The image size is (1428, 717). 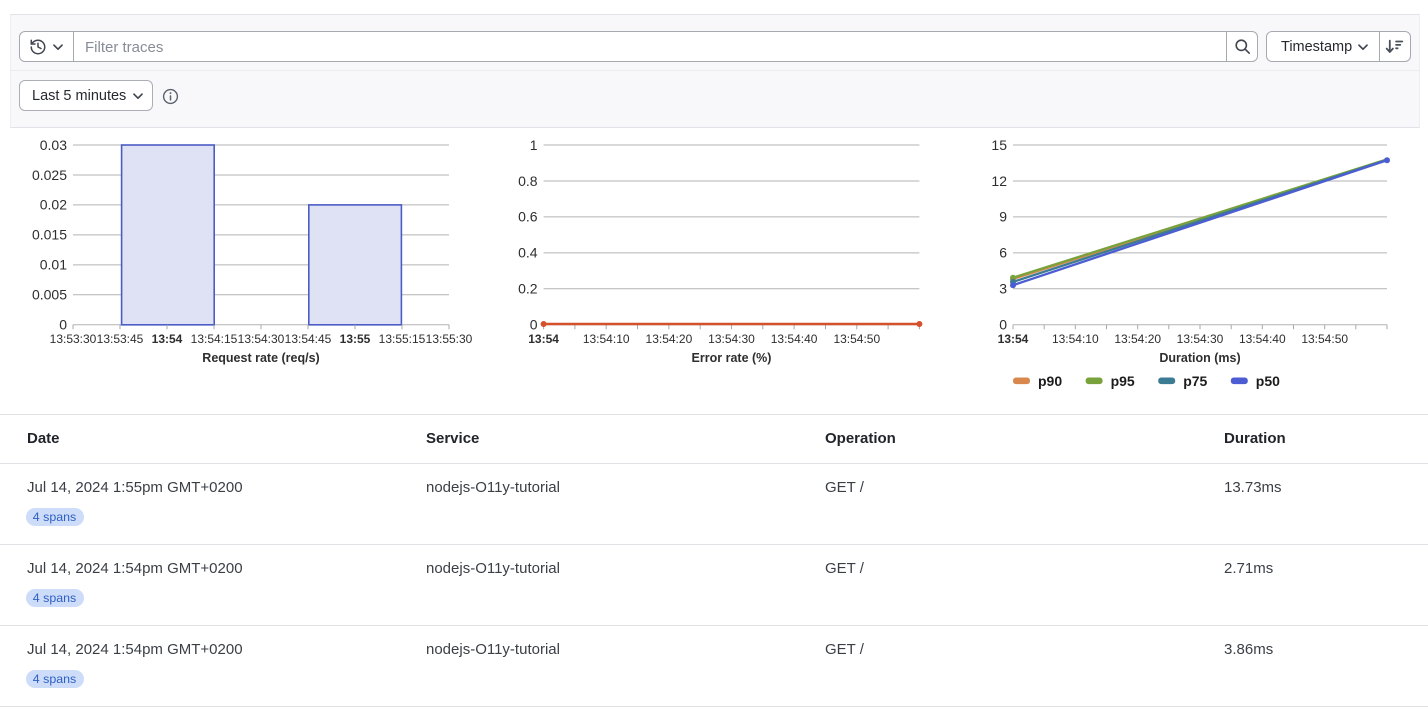 I want to click on svg-text: 0.4, so click(x=528, y=253).